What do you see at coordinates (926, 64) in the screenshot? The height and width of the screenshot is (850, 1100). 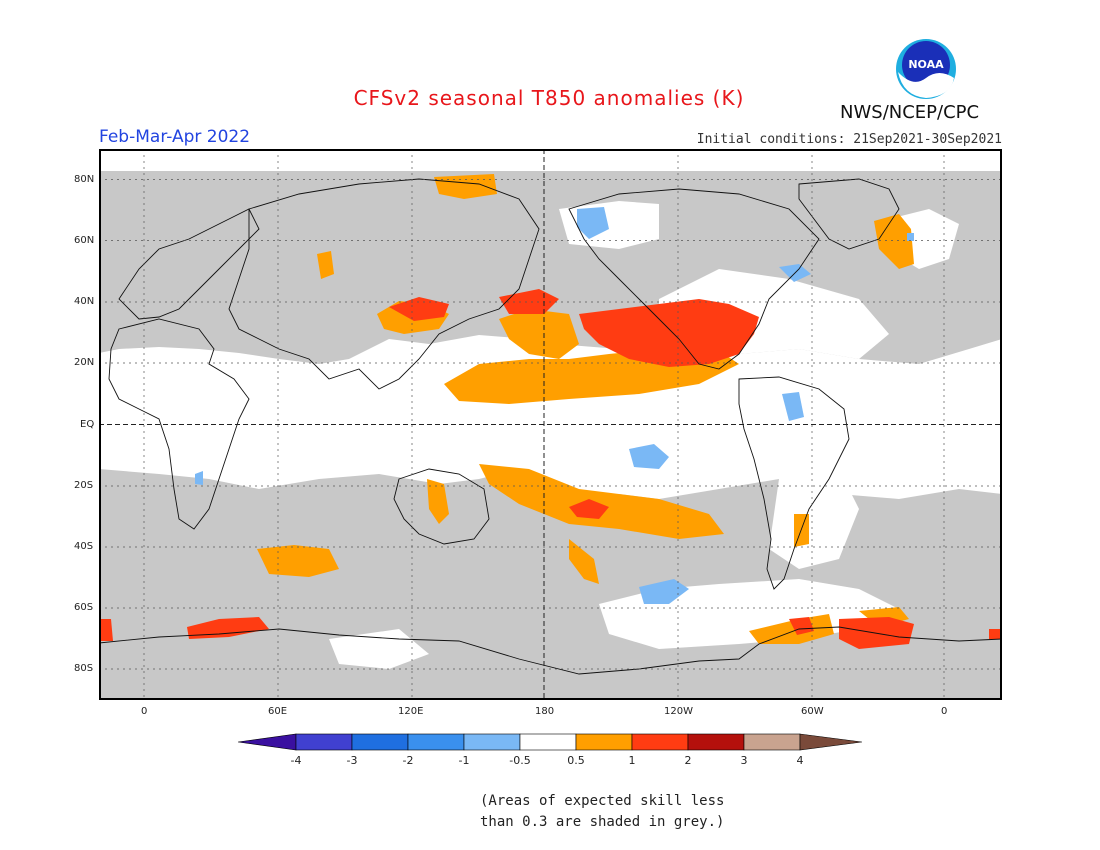 I see `logo-text: NOAA` at bounding box center [926, 64].